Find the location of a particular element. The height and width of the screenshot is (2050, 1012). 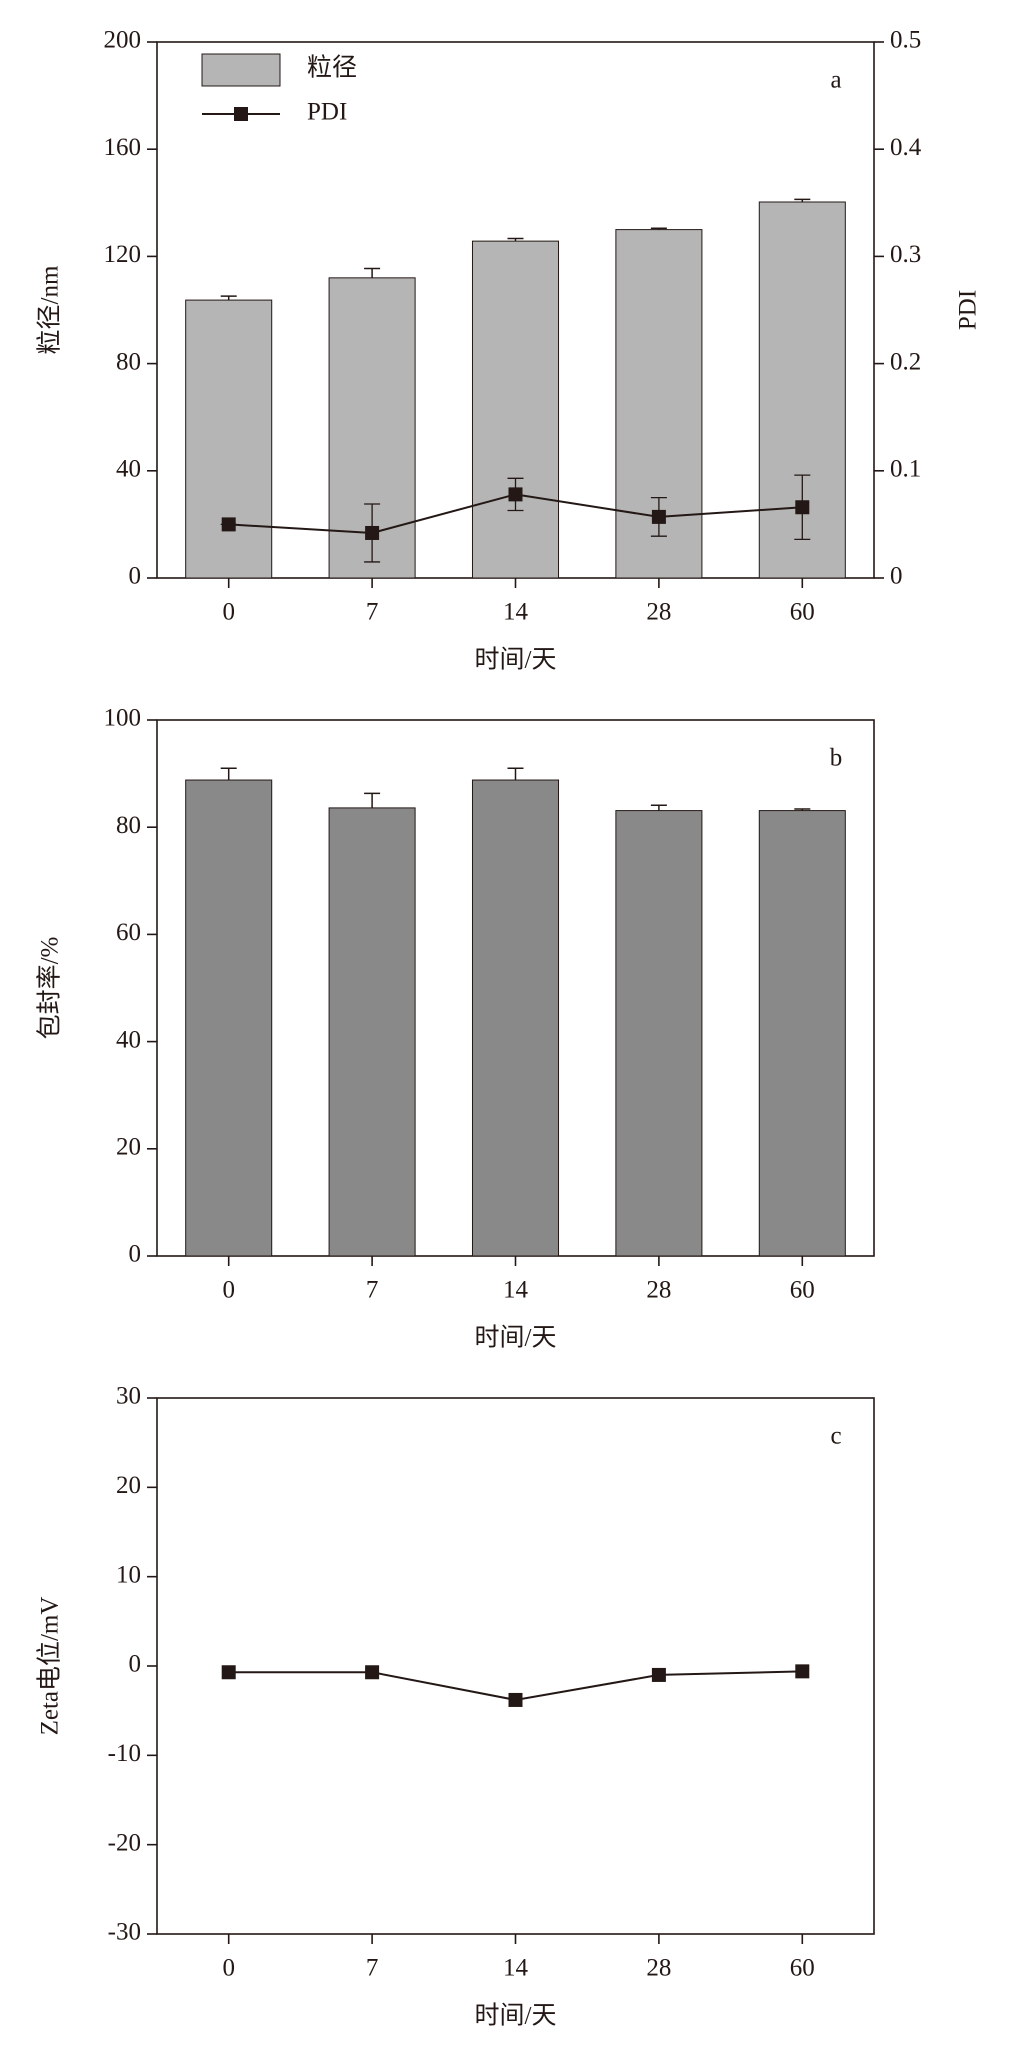

y2-axis-label: PDI is located at coordinates (968, 310).